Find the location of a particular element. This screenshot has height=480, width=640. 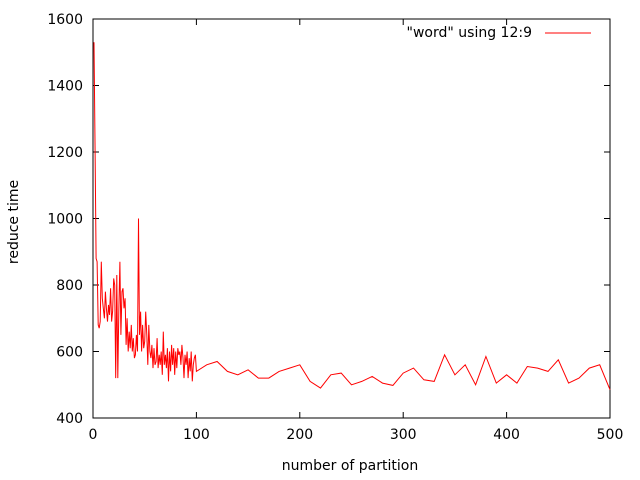

x-axis-title: number of partition is located at coordinates (350, 466).